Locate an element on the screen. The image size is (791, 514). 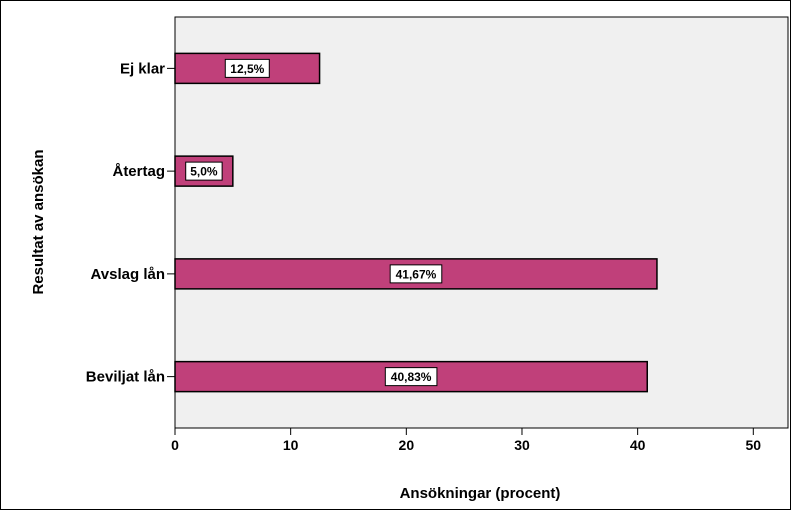
data-label-box-avslag-lan is located at coordinates (416, 274).